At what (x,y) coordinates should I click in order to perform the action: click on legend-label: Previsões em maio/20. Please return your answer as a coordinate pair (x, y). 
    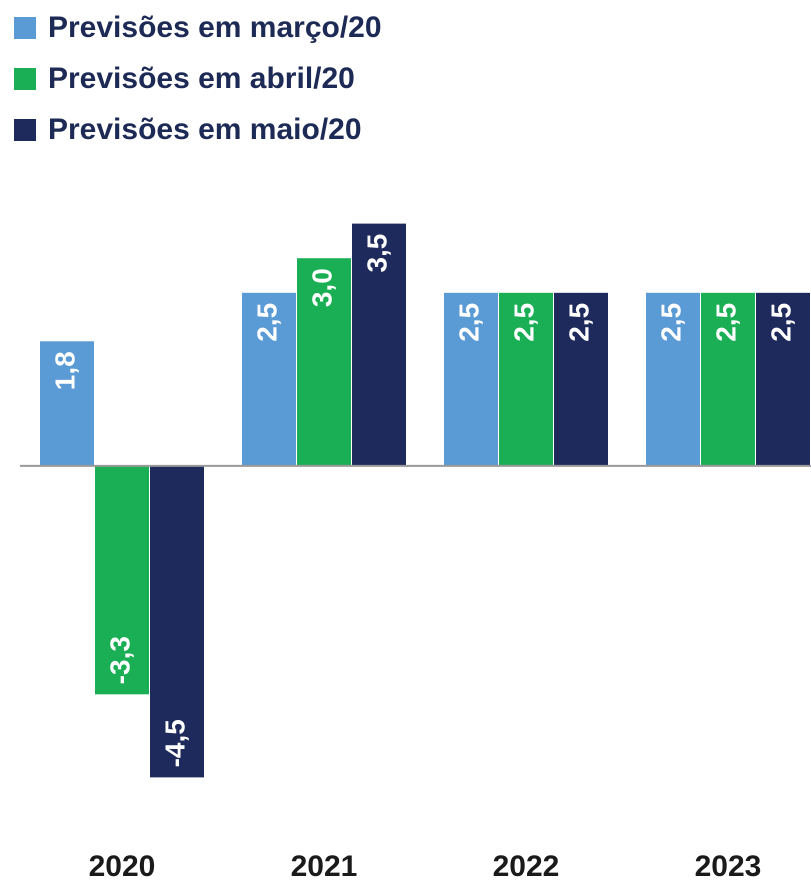
    Looking at the image, I should click on (205, 129).